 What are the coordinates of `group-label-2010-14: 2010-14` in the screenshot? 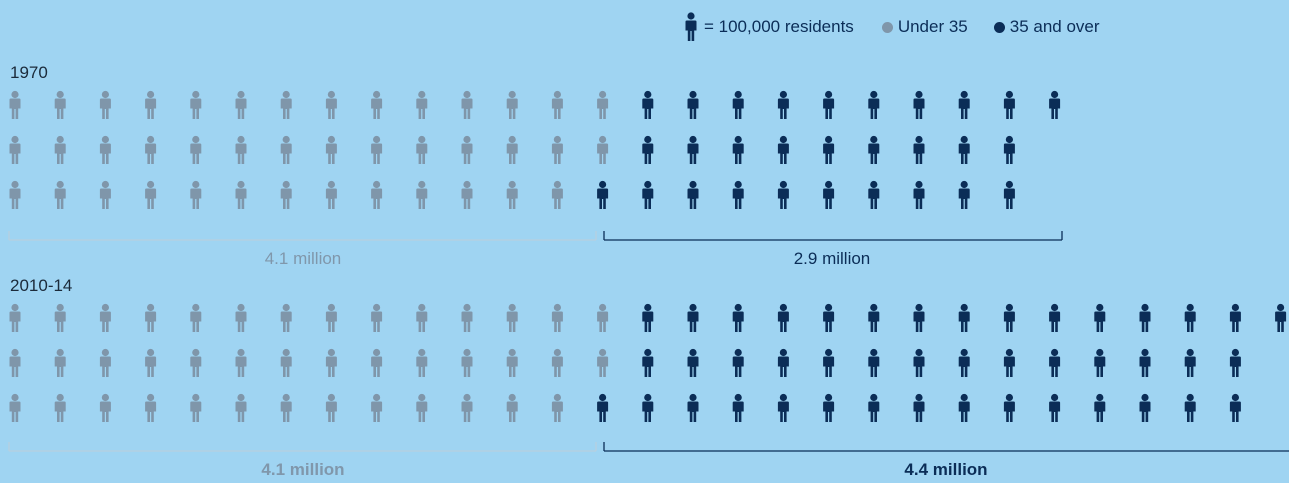 It's located at (41, 285).